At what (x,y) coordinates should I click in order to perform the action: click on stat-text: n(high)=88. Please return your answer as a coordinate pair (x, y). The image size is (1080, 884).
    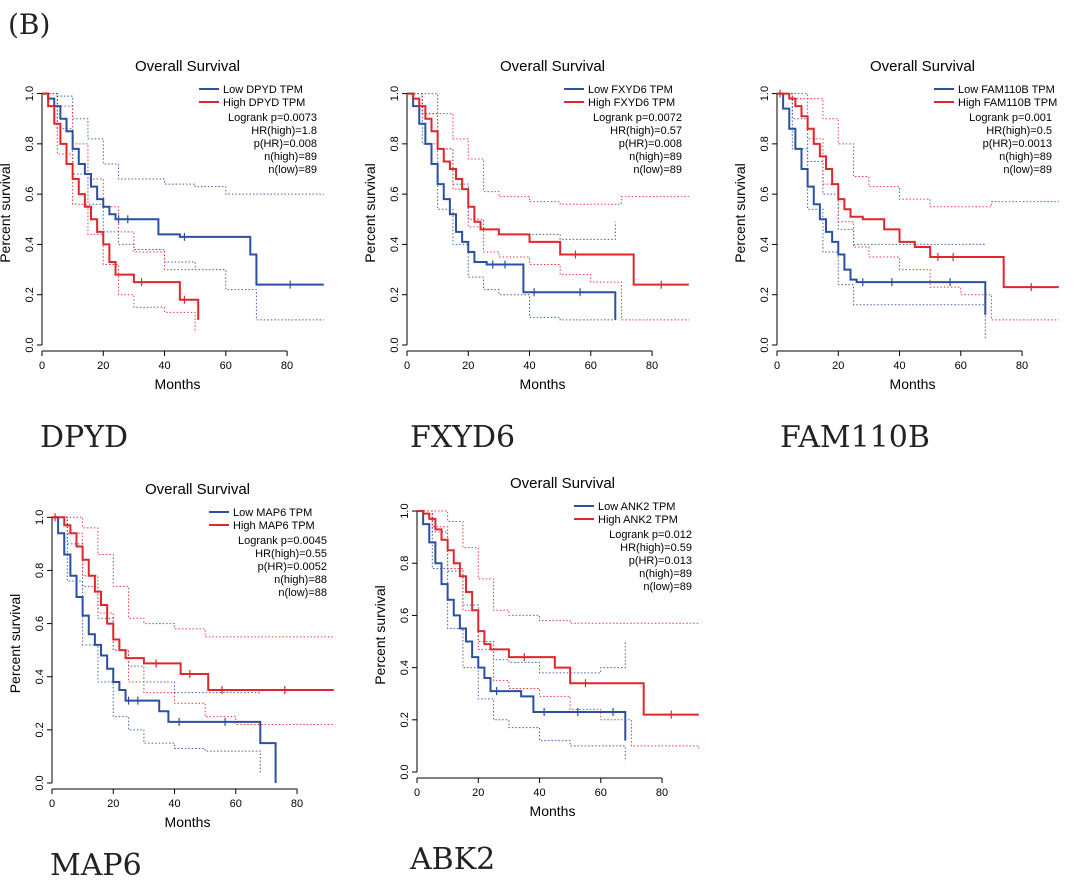
    Looking at the image, I should click on (300, 580).